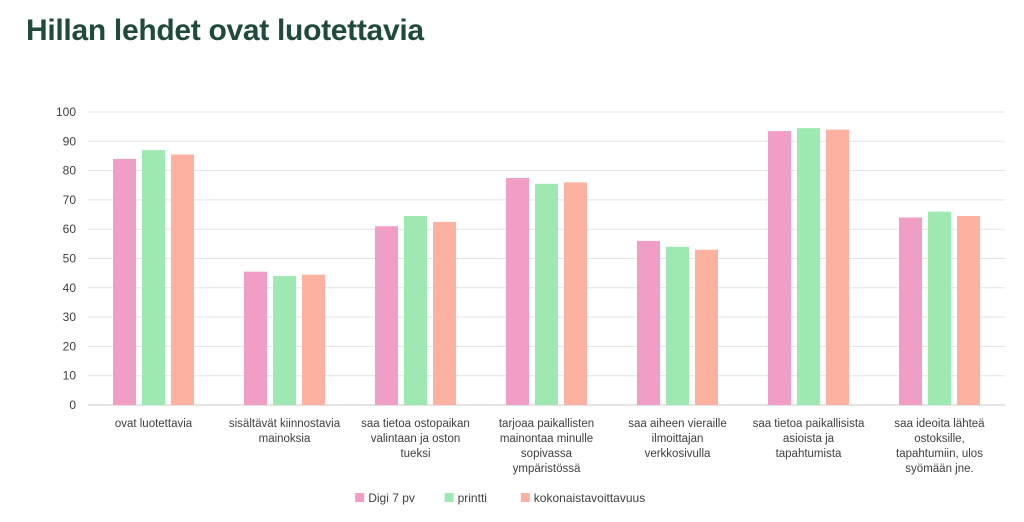  What do you see at coordinates (70, 200) in the screenshot?
I see `y-tick-label: 70` at bounding box center [70, 200].